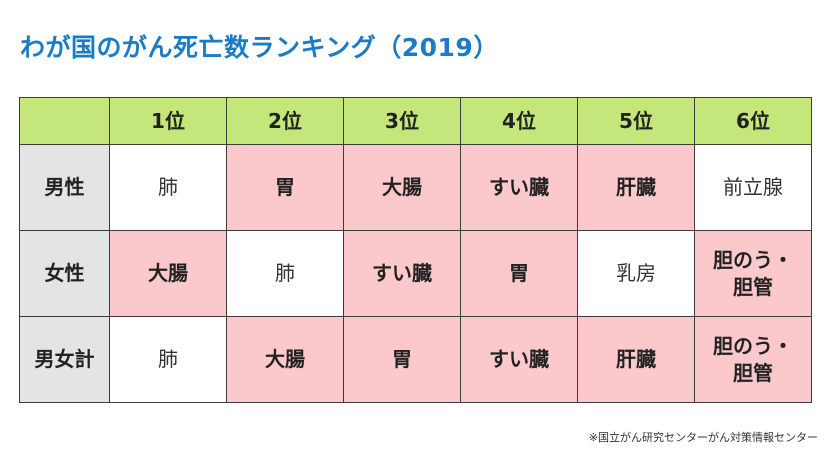 Image resolution: width=840 pixels, height=466 pixels. I want to click on row-label-female: 女性, so click(64, 273).